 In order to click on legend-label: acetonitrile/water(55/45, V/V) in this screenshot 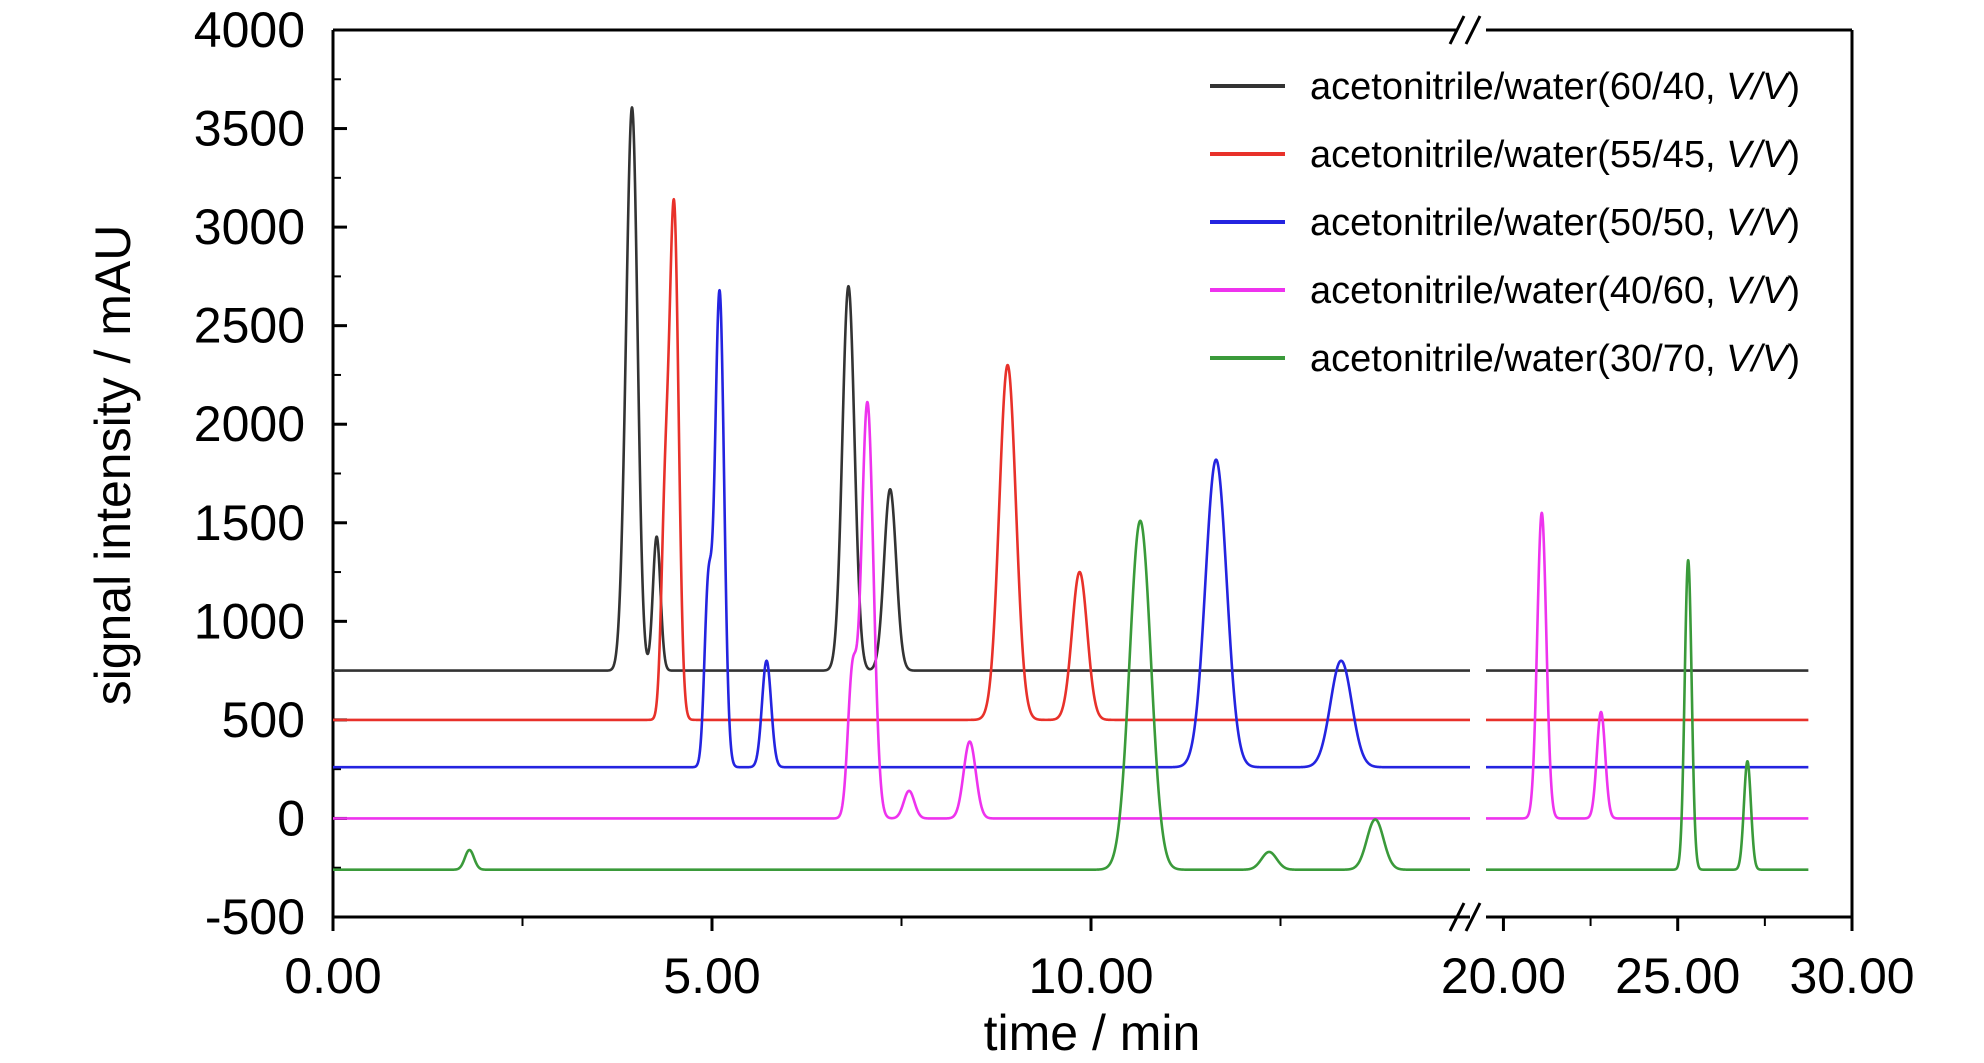, I will do `click(1555, 155)`.